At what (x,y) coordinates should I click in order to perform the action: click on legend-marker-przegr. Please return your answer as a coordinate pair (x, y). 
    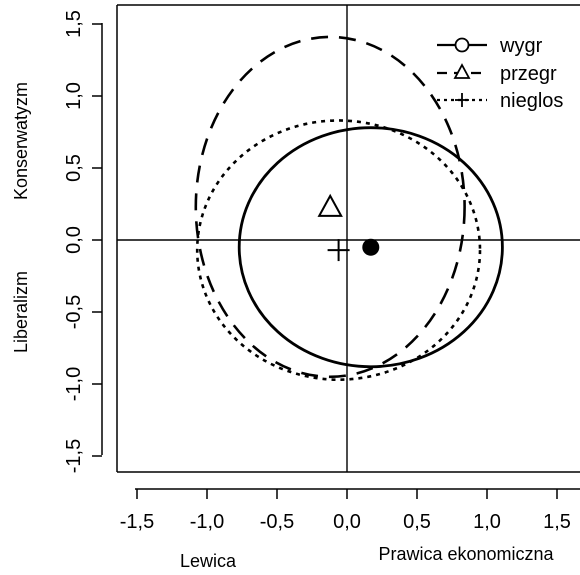
    Looking at the image, I should click on (462, 71).